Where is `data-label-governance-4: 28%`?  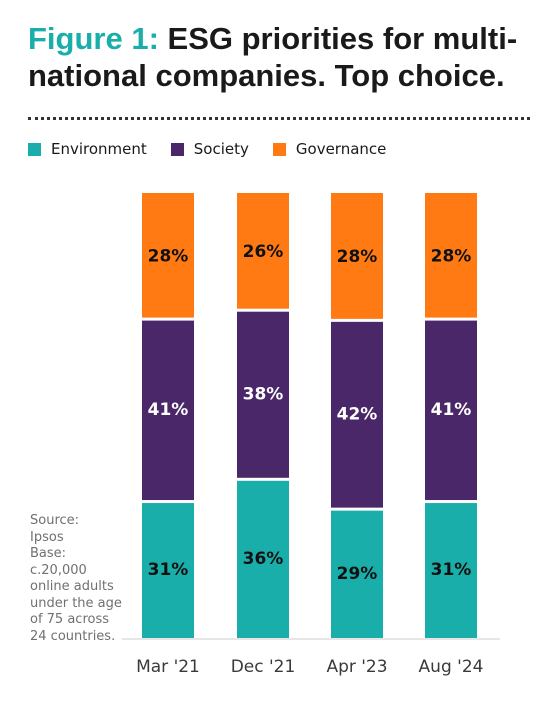
data-label-governance-4: 28% is located at coordinates (451, 256).